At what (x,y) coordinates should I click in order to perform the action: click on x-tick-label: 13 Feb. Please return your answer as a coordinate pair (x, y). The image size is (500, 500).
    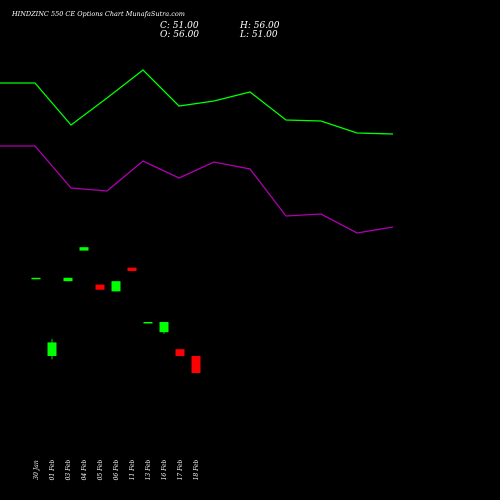
    Looking at the image, I should click on (148, 469).